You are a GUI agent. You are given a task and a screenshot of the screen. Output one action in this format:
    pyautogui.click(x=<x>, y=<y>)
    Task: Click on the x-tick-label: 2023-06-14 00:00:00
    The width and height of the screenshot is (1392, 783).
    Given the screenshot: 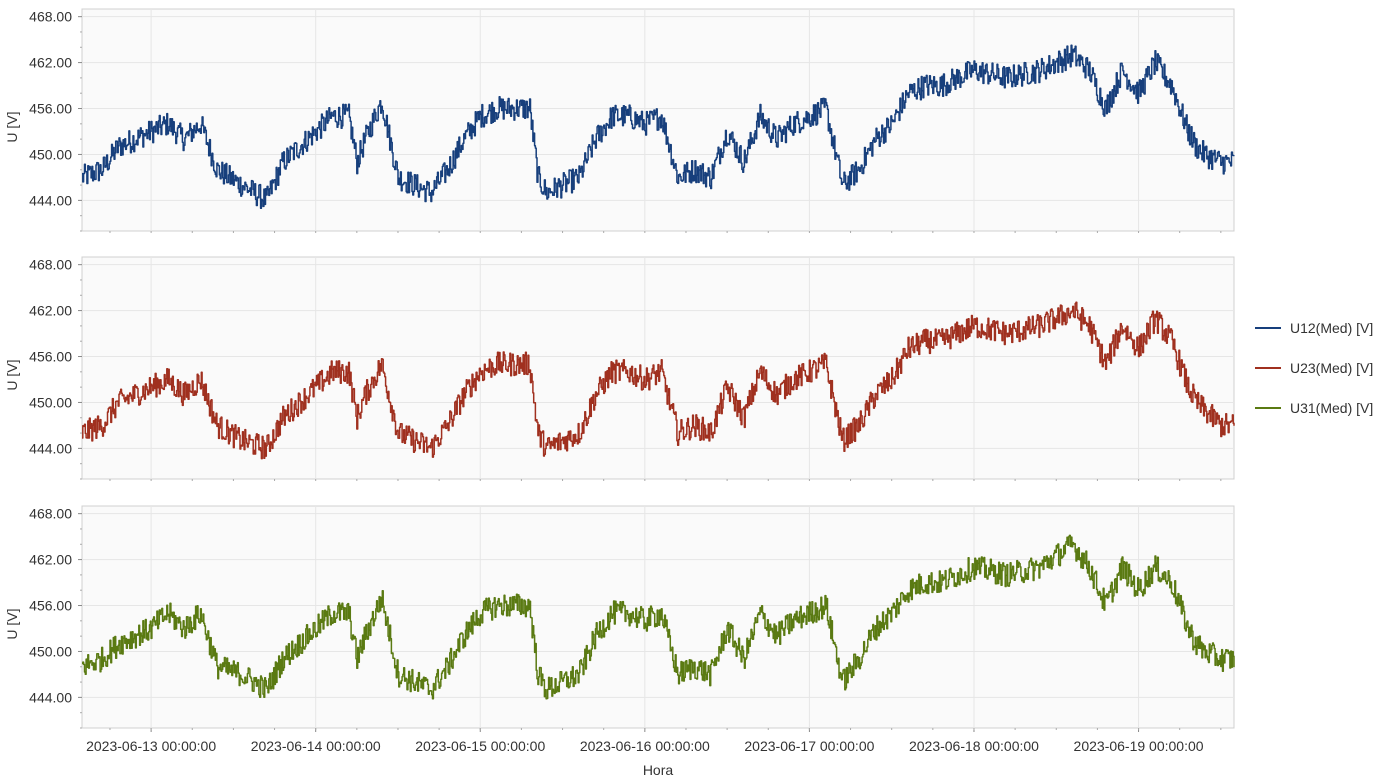 What is the action you would take?
    pyautogui.click(x=316, y=746)
    